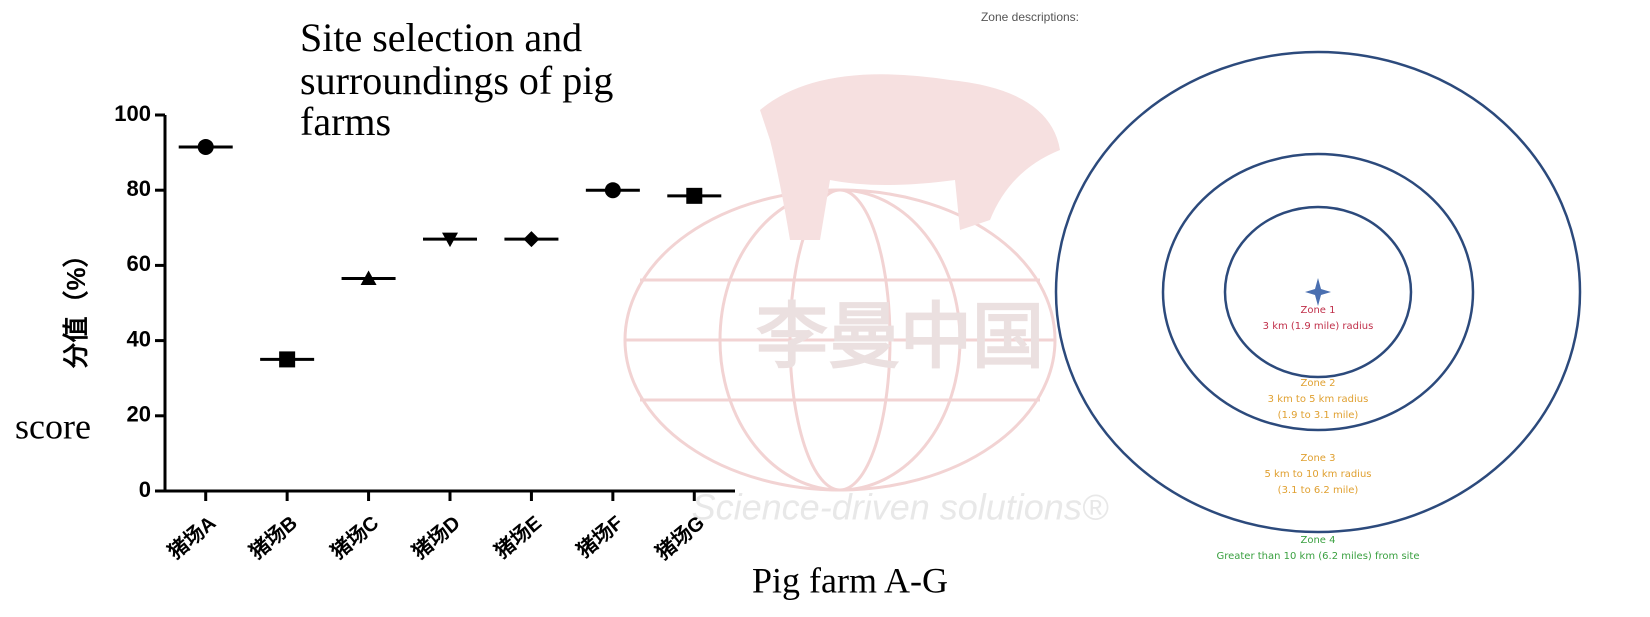 This screenshot has width=1650, height=617. What do you see at coordinates (1318, 458) in the screenshot?
I see `zone-name: Zone 3` at bounding box center [1318, 458].